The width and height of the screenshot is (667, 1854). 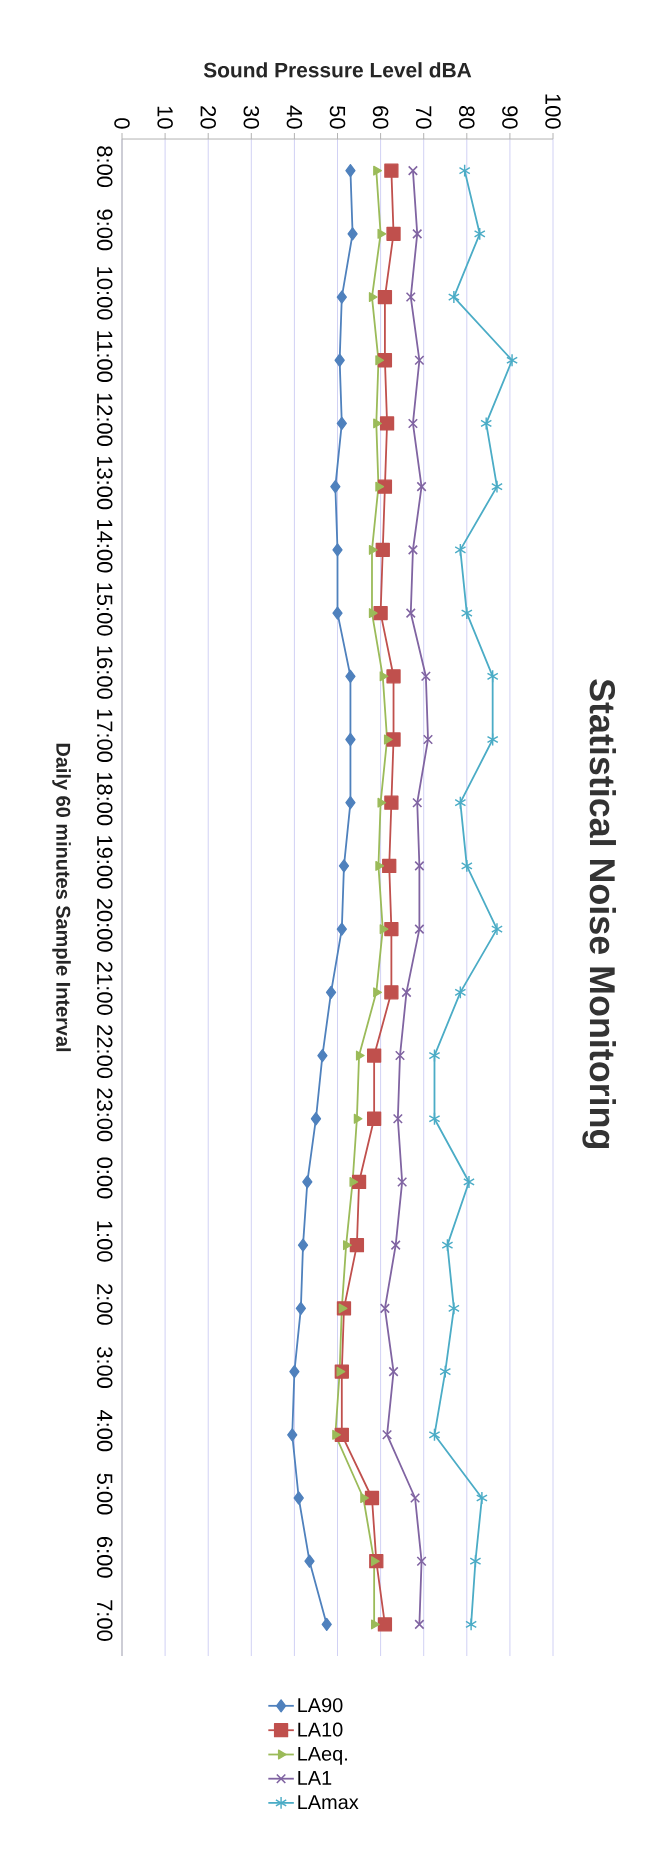 What do you see at coordinates (104, 483) in the screenshot?
I see `y-tick-label: 13:00` at bounding box center [104, 483].